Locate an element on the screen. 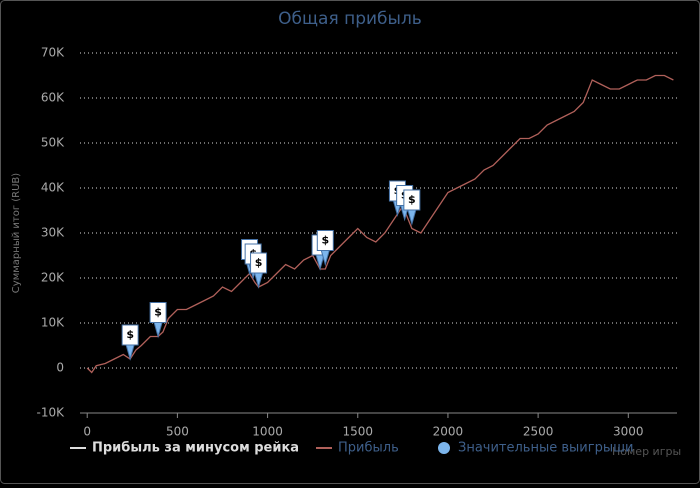  x-tick-label: 2000 is located at coordinates (448, 432).